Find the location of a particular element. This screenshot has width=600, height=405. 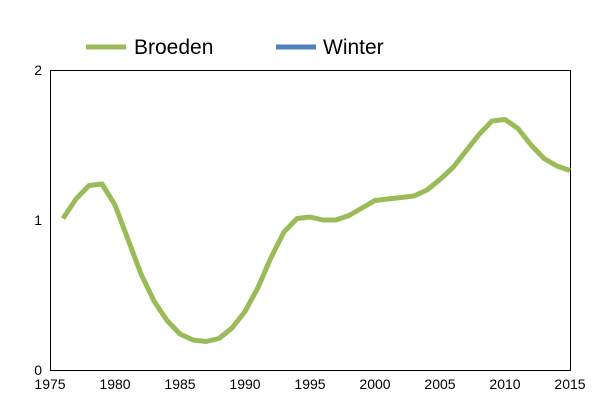

x-tick-label: 1985 is located at coordinates (179, 384).